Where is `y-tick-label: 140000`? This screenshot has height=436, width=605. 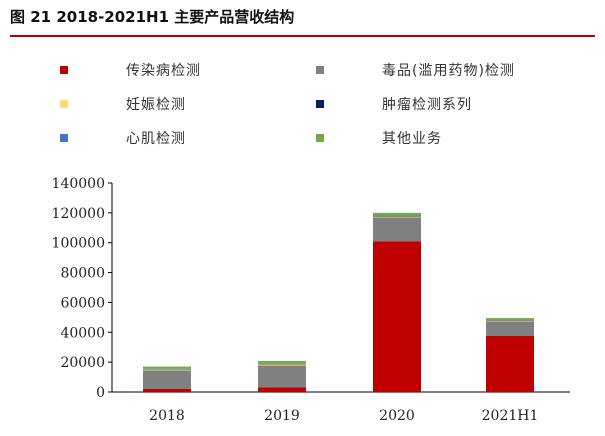
y-tick-label: 140000 is located at coordinates (78, 184).